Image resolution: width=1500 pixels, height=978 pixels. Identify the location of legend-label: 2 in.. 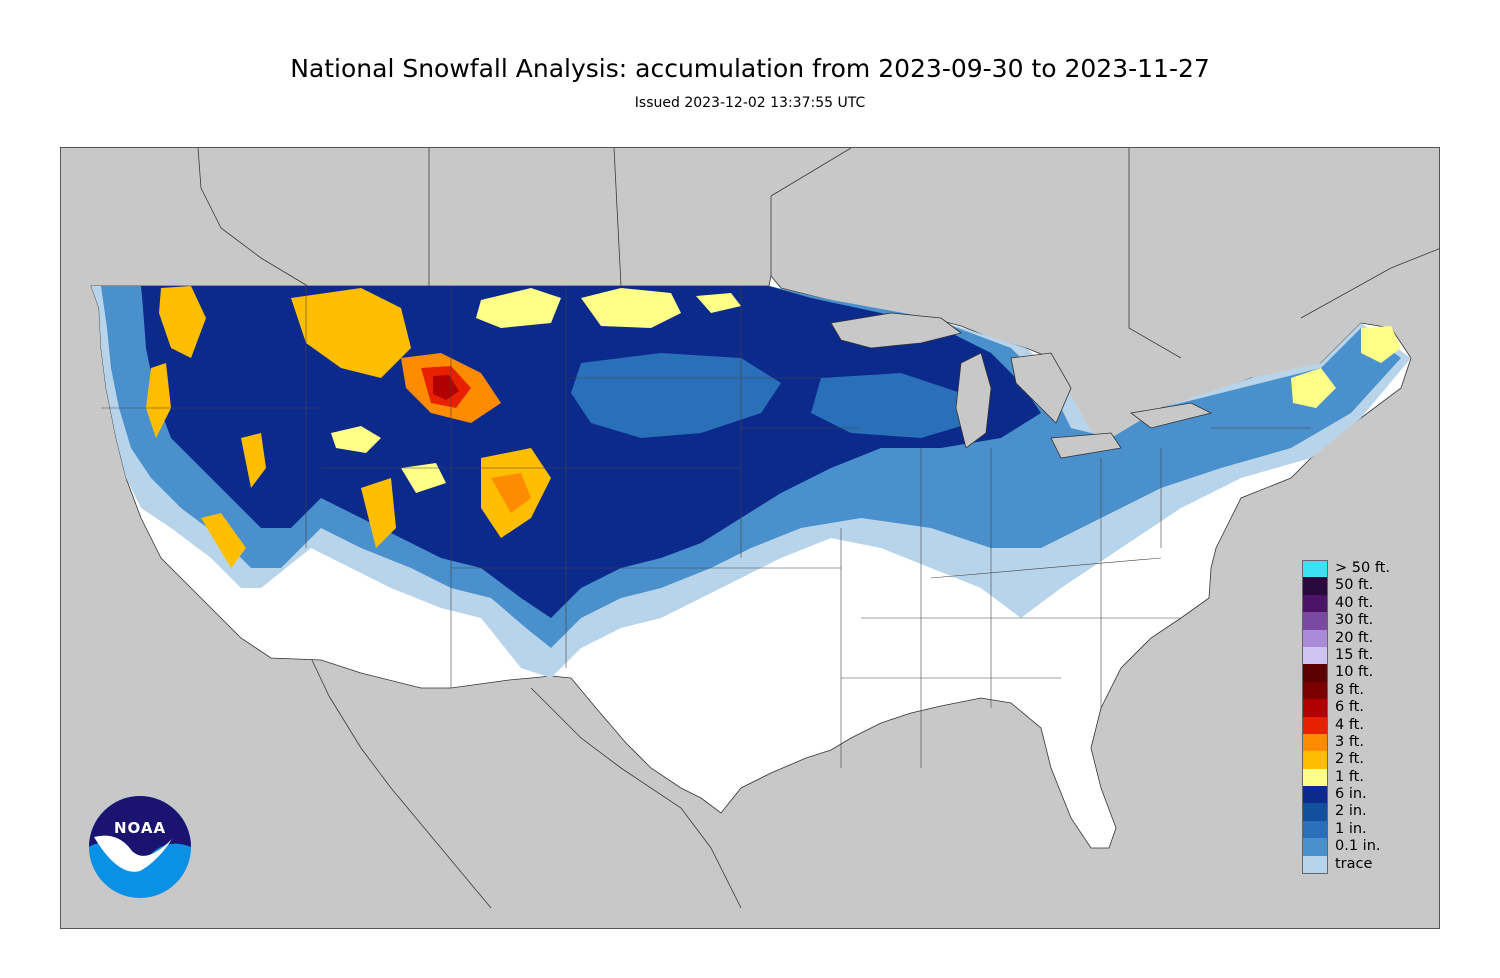
(1351, 811).